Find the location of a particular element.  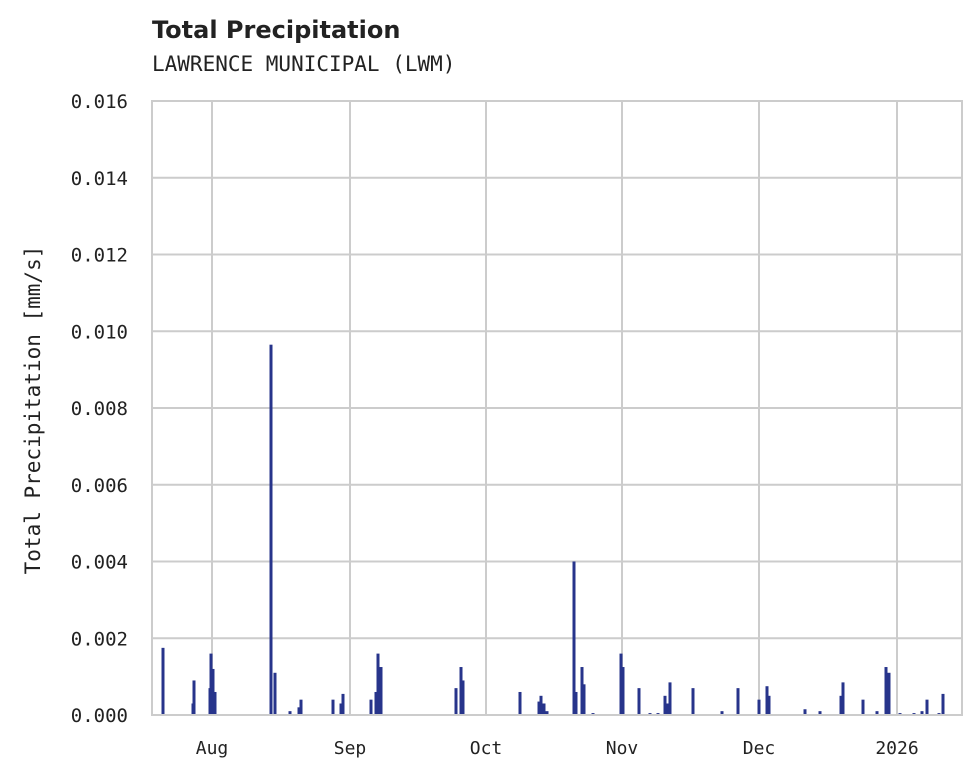

y-tick-label: 0.008 is located at coordinates (99, 409).